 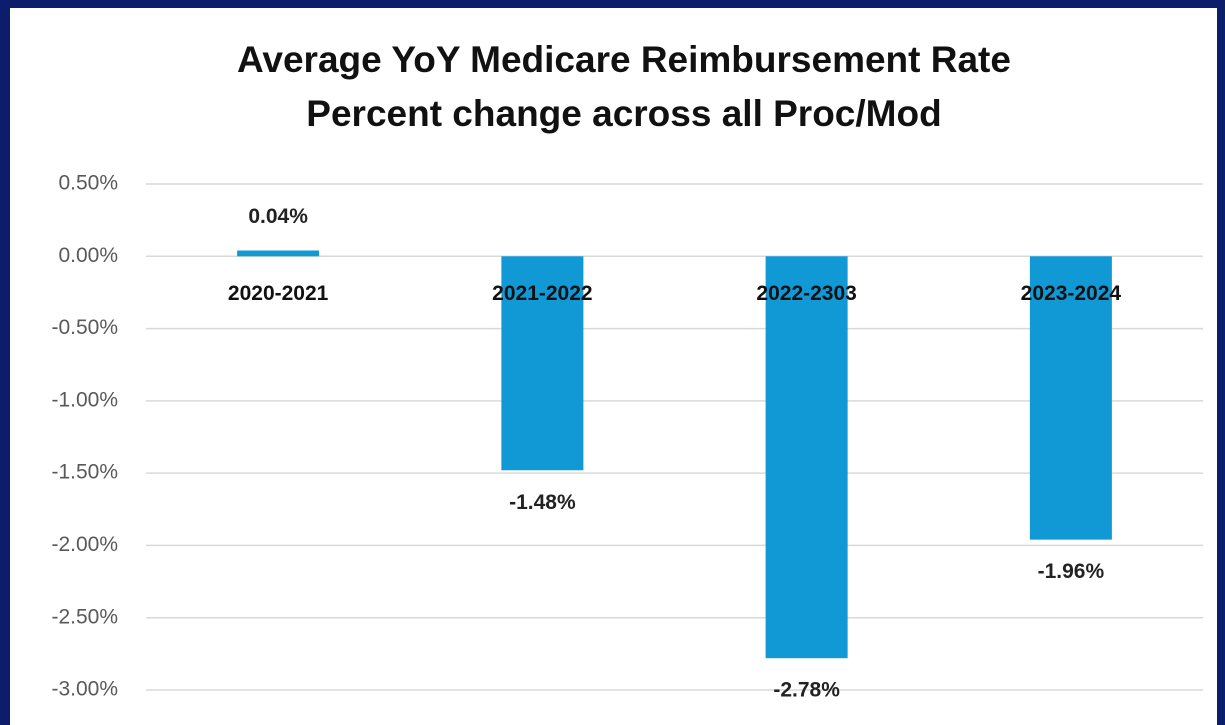 I want to click on y-tick-label: -1.00%, so click(x=84, y=399).